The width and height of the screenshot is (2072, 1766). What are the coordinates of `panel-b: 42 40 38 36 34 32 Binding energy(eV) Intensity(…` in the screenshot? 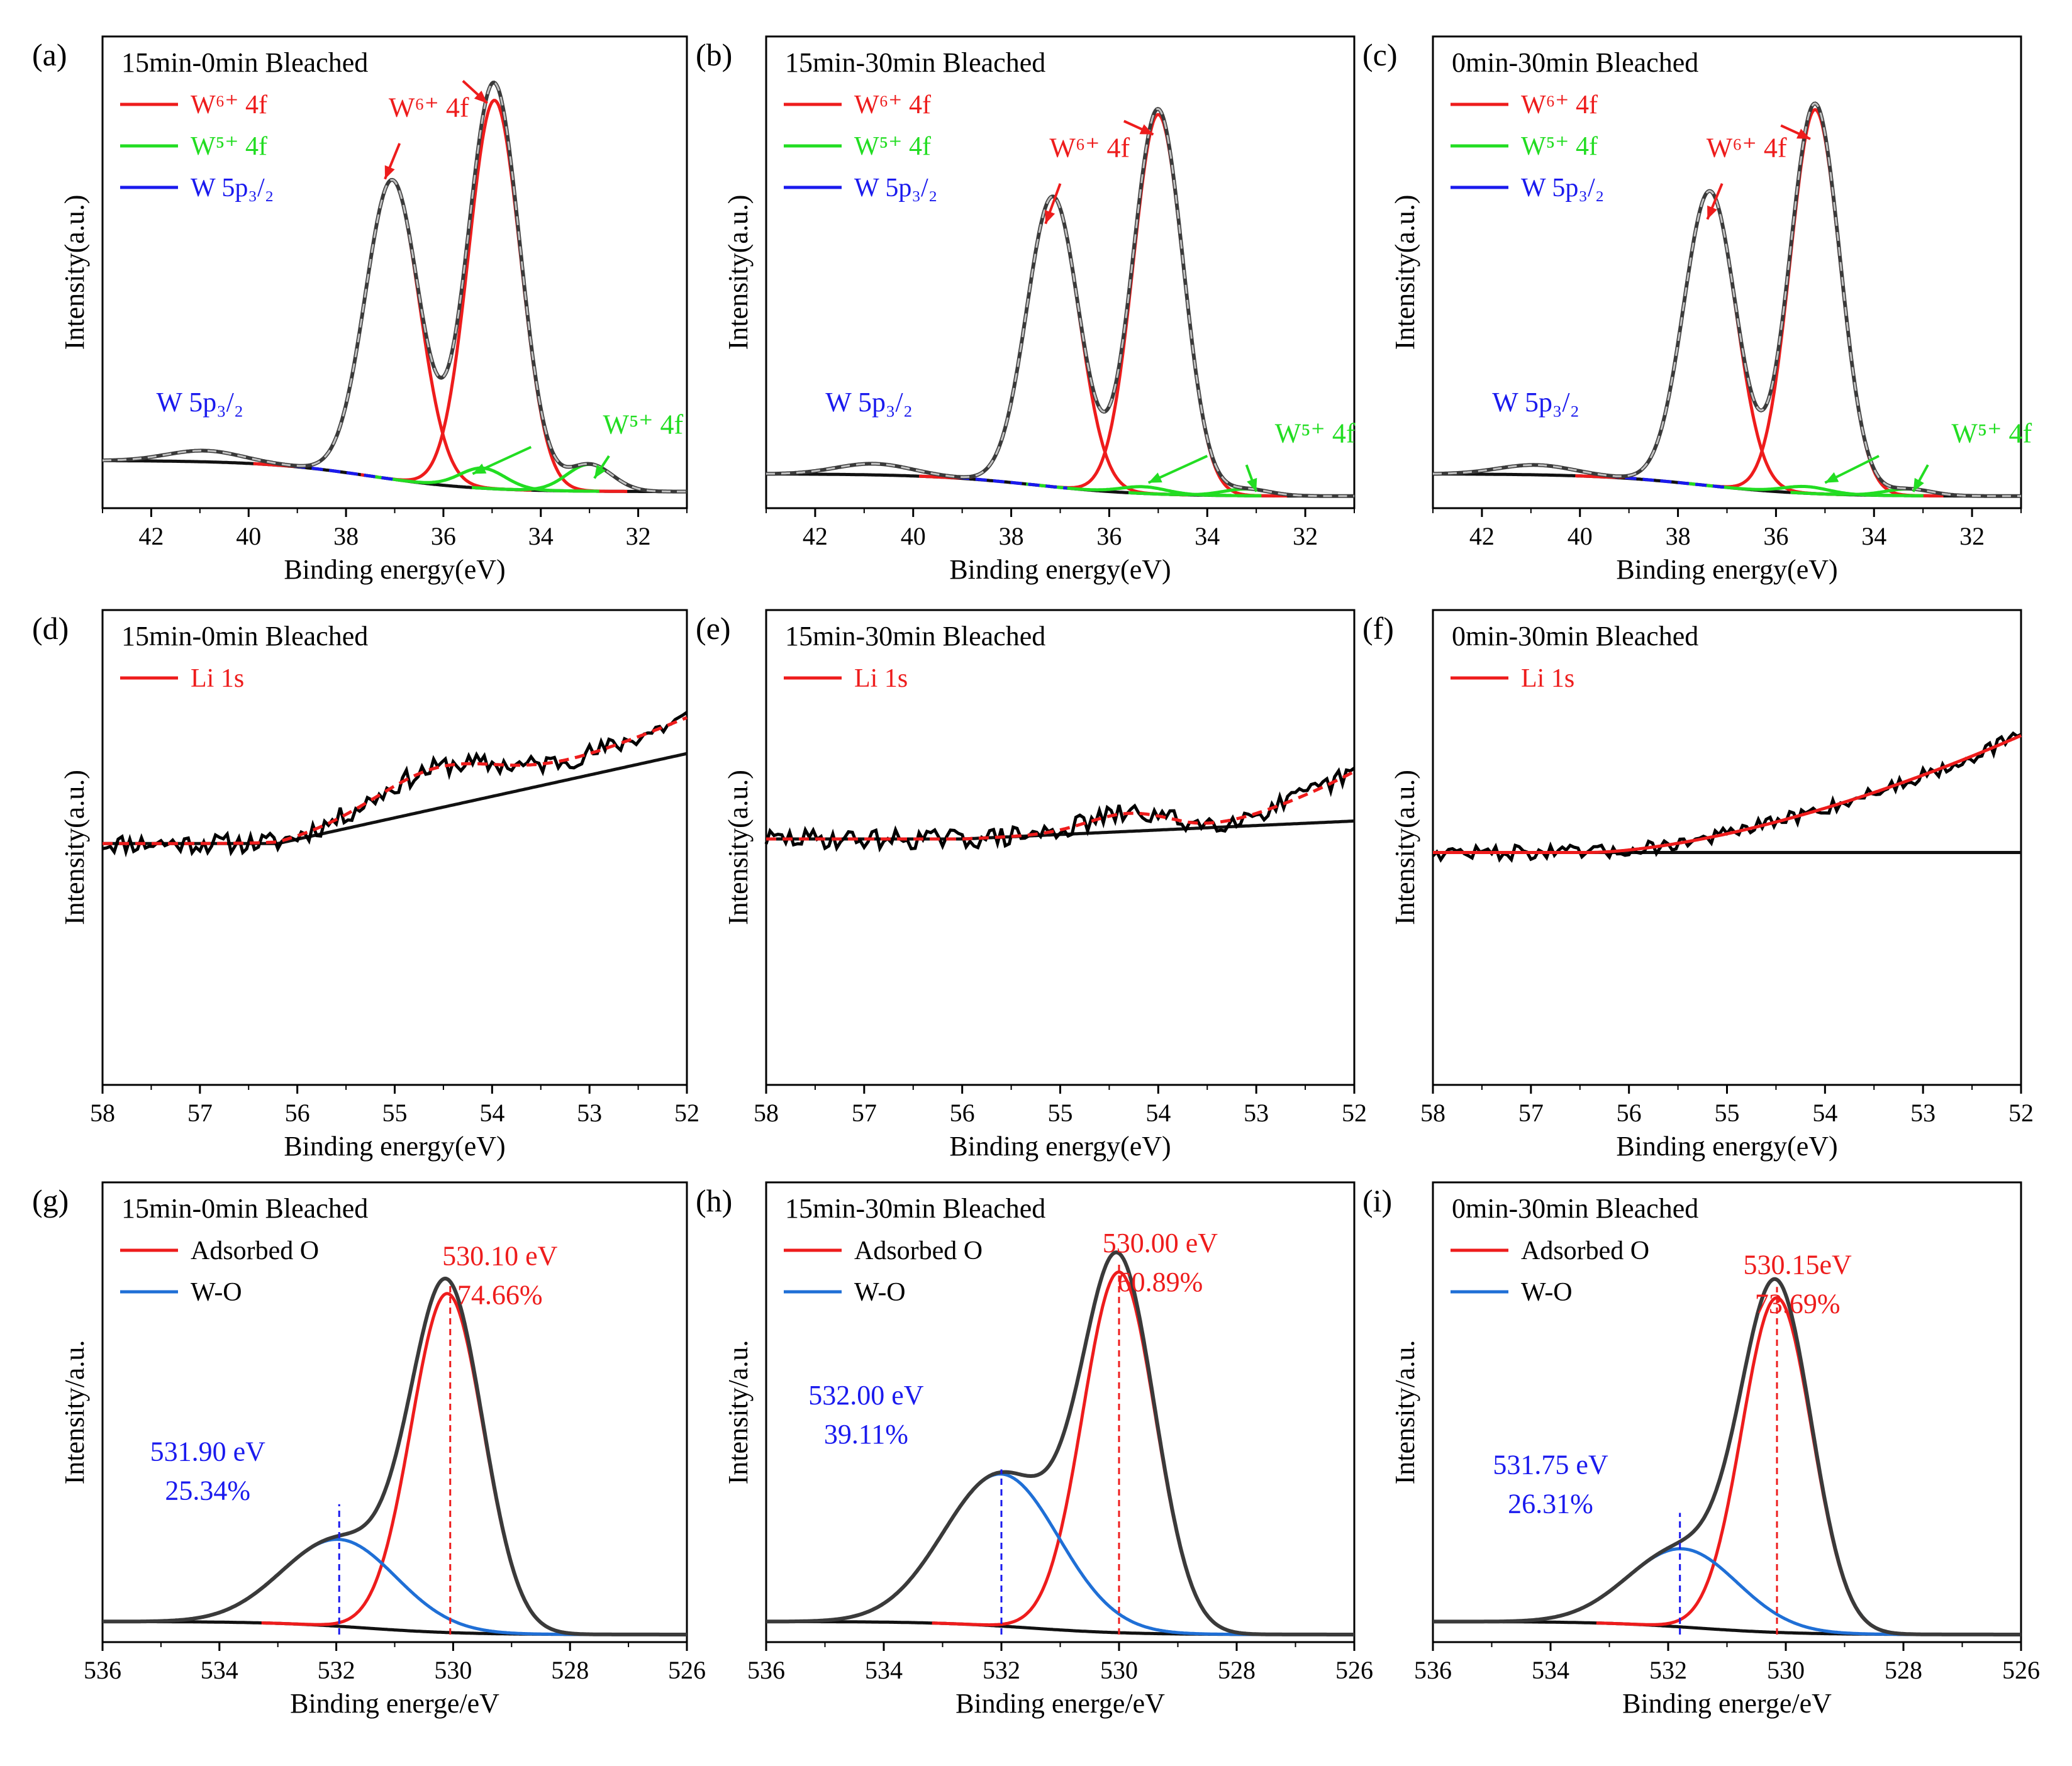 It's located at (1026, 310).